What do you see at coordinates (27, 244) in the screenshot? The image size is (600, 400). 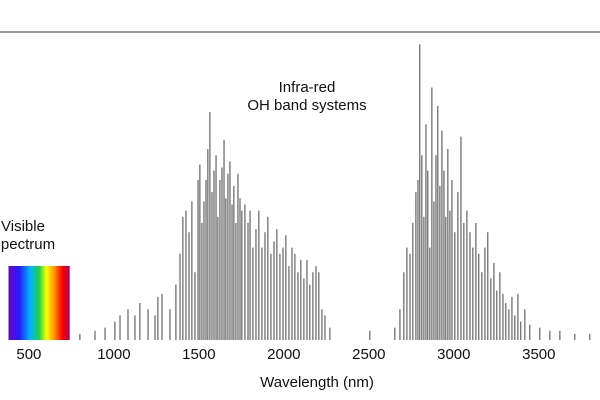 I see `annotation: Spectrum` at bounding box center [27, 244].